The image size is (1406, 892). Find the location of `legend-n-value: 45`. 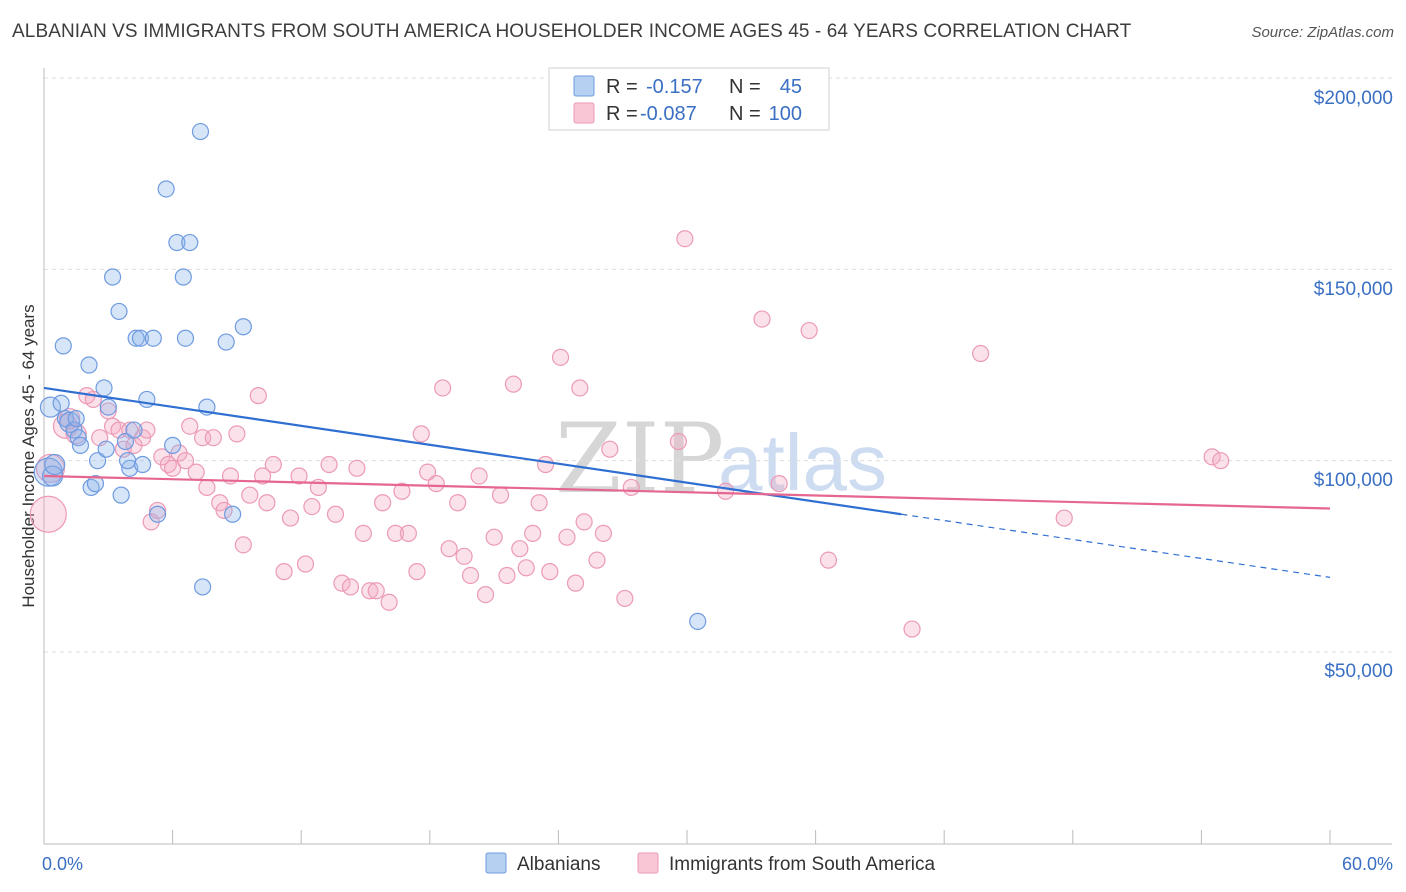

legend-n-value: 45 is located at coordinates (791, 87).